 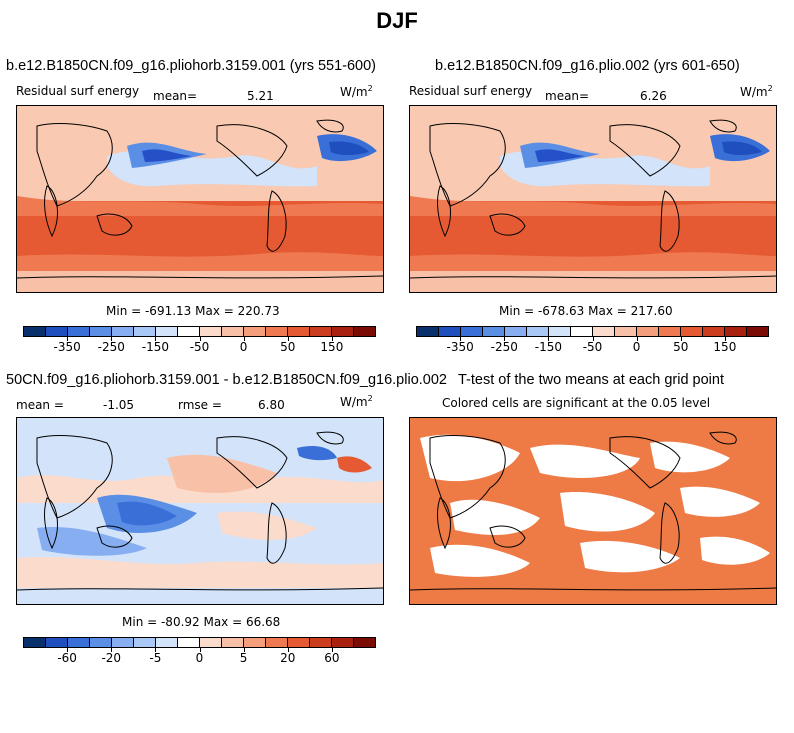 I want to click on panel3-mean-value: -1.05, so click(x=119, y=405).